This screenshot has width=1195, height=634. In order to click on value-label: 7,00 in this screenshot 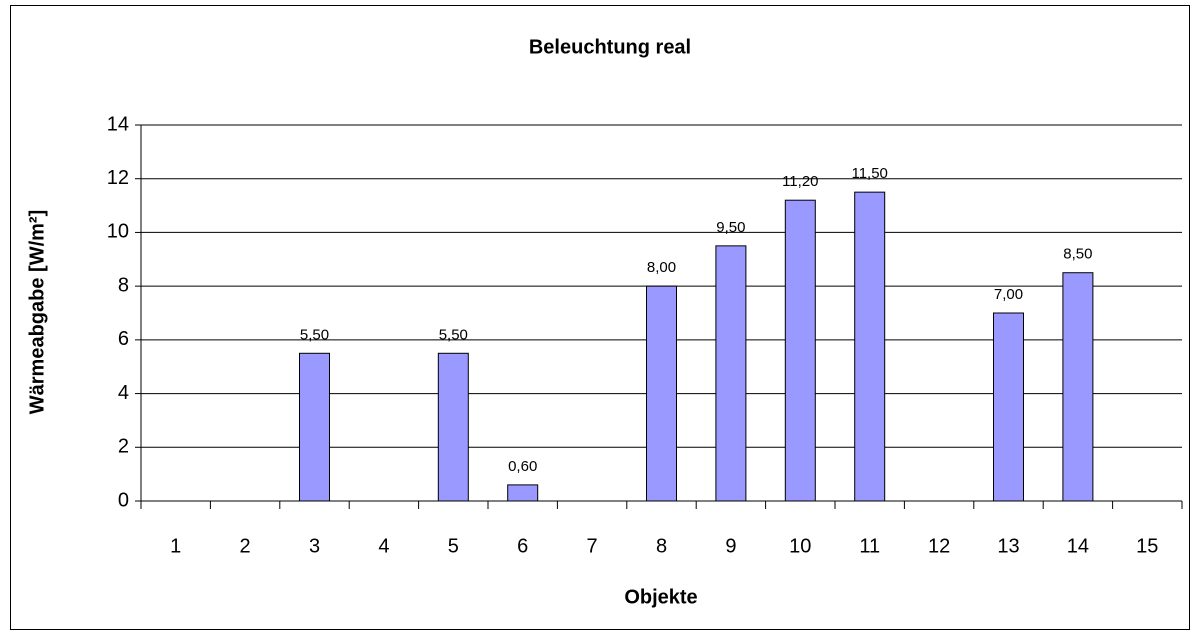, I will do `click(1008, 294)`.